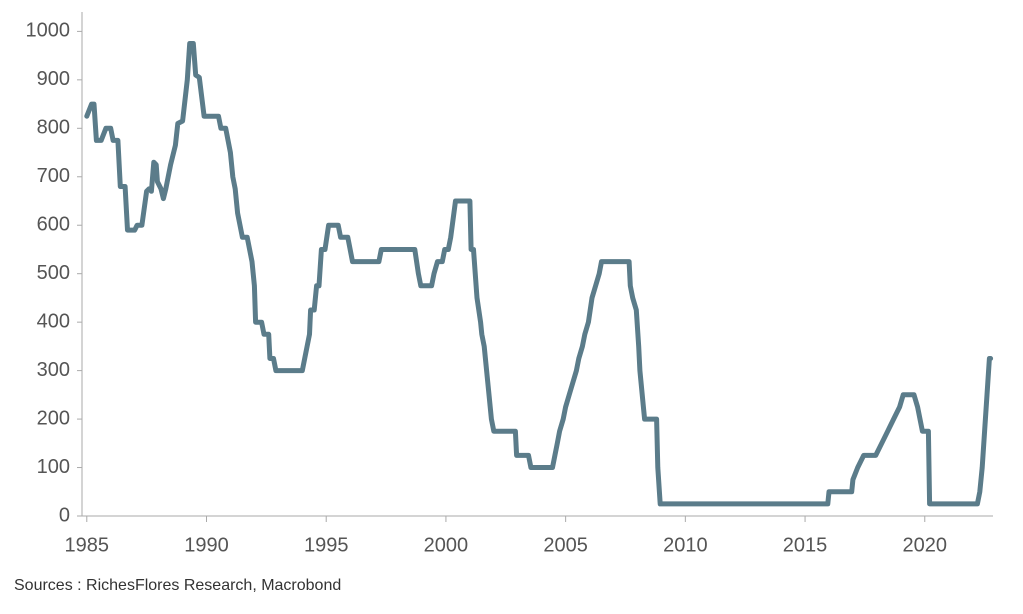  I want to click on y-tick-label: 300, so click(53, 370).